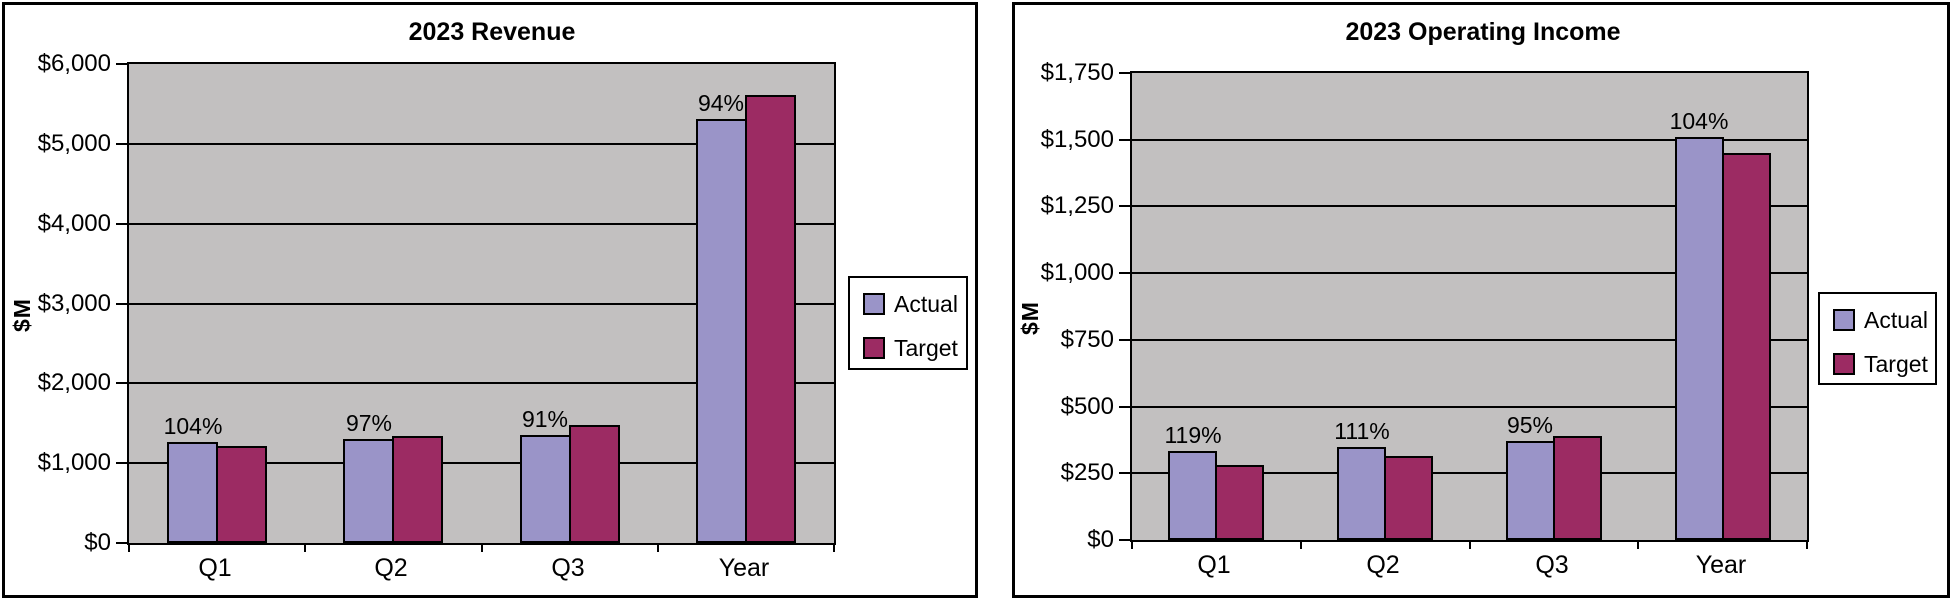 Image resolution: width=1952 pixels, height=602 pixels. Describe the element at coordinates (545, 419) in the screenshot. I see `bar-label-q3: 91%` at that location.